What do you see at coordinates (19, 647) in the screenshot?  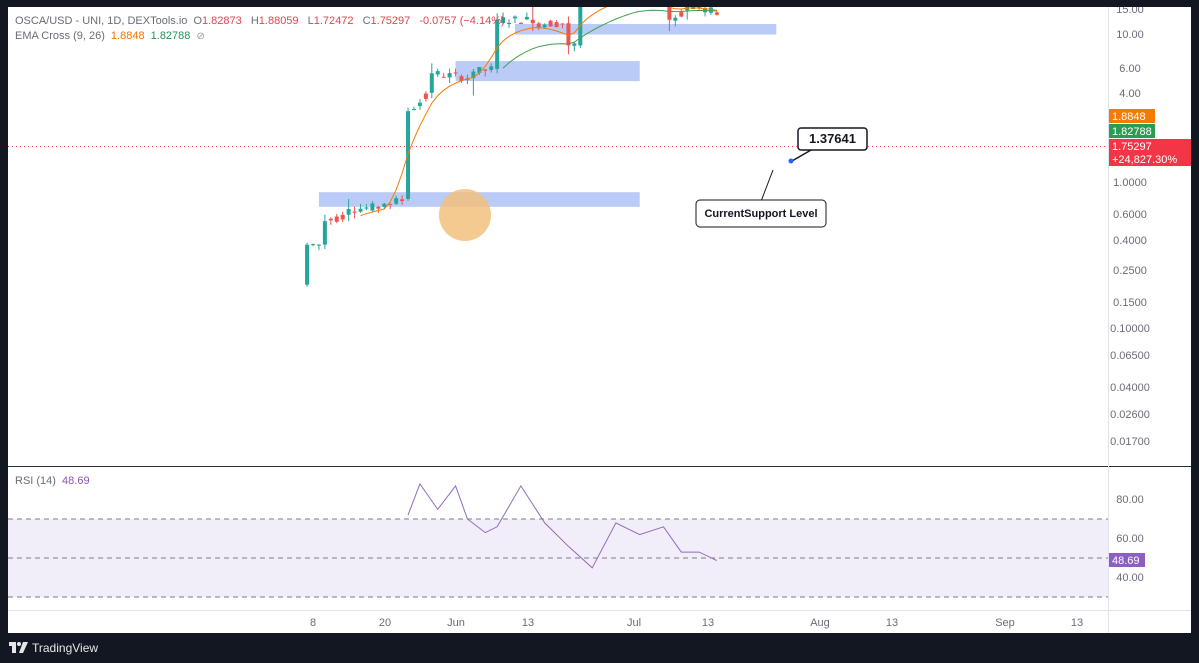 I see `tradingview-logo-icon` at bounding box center [19, 647].